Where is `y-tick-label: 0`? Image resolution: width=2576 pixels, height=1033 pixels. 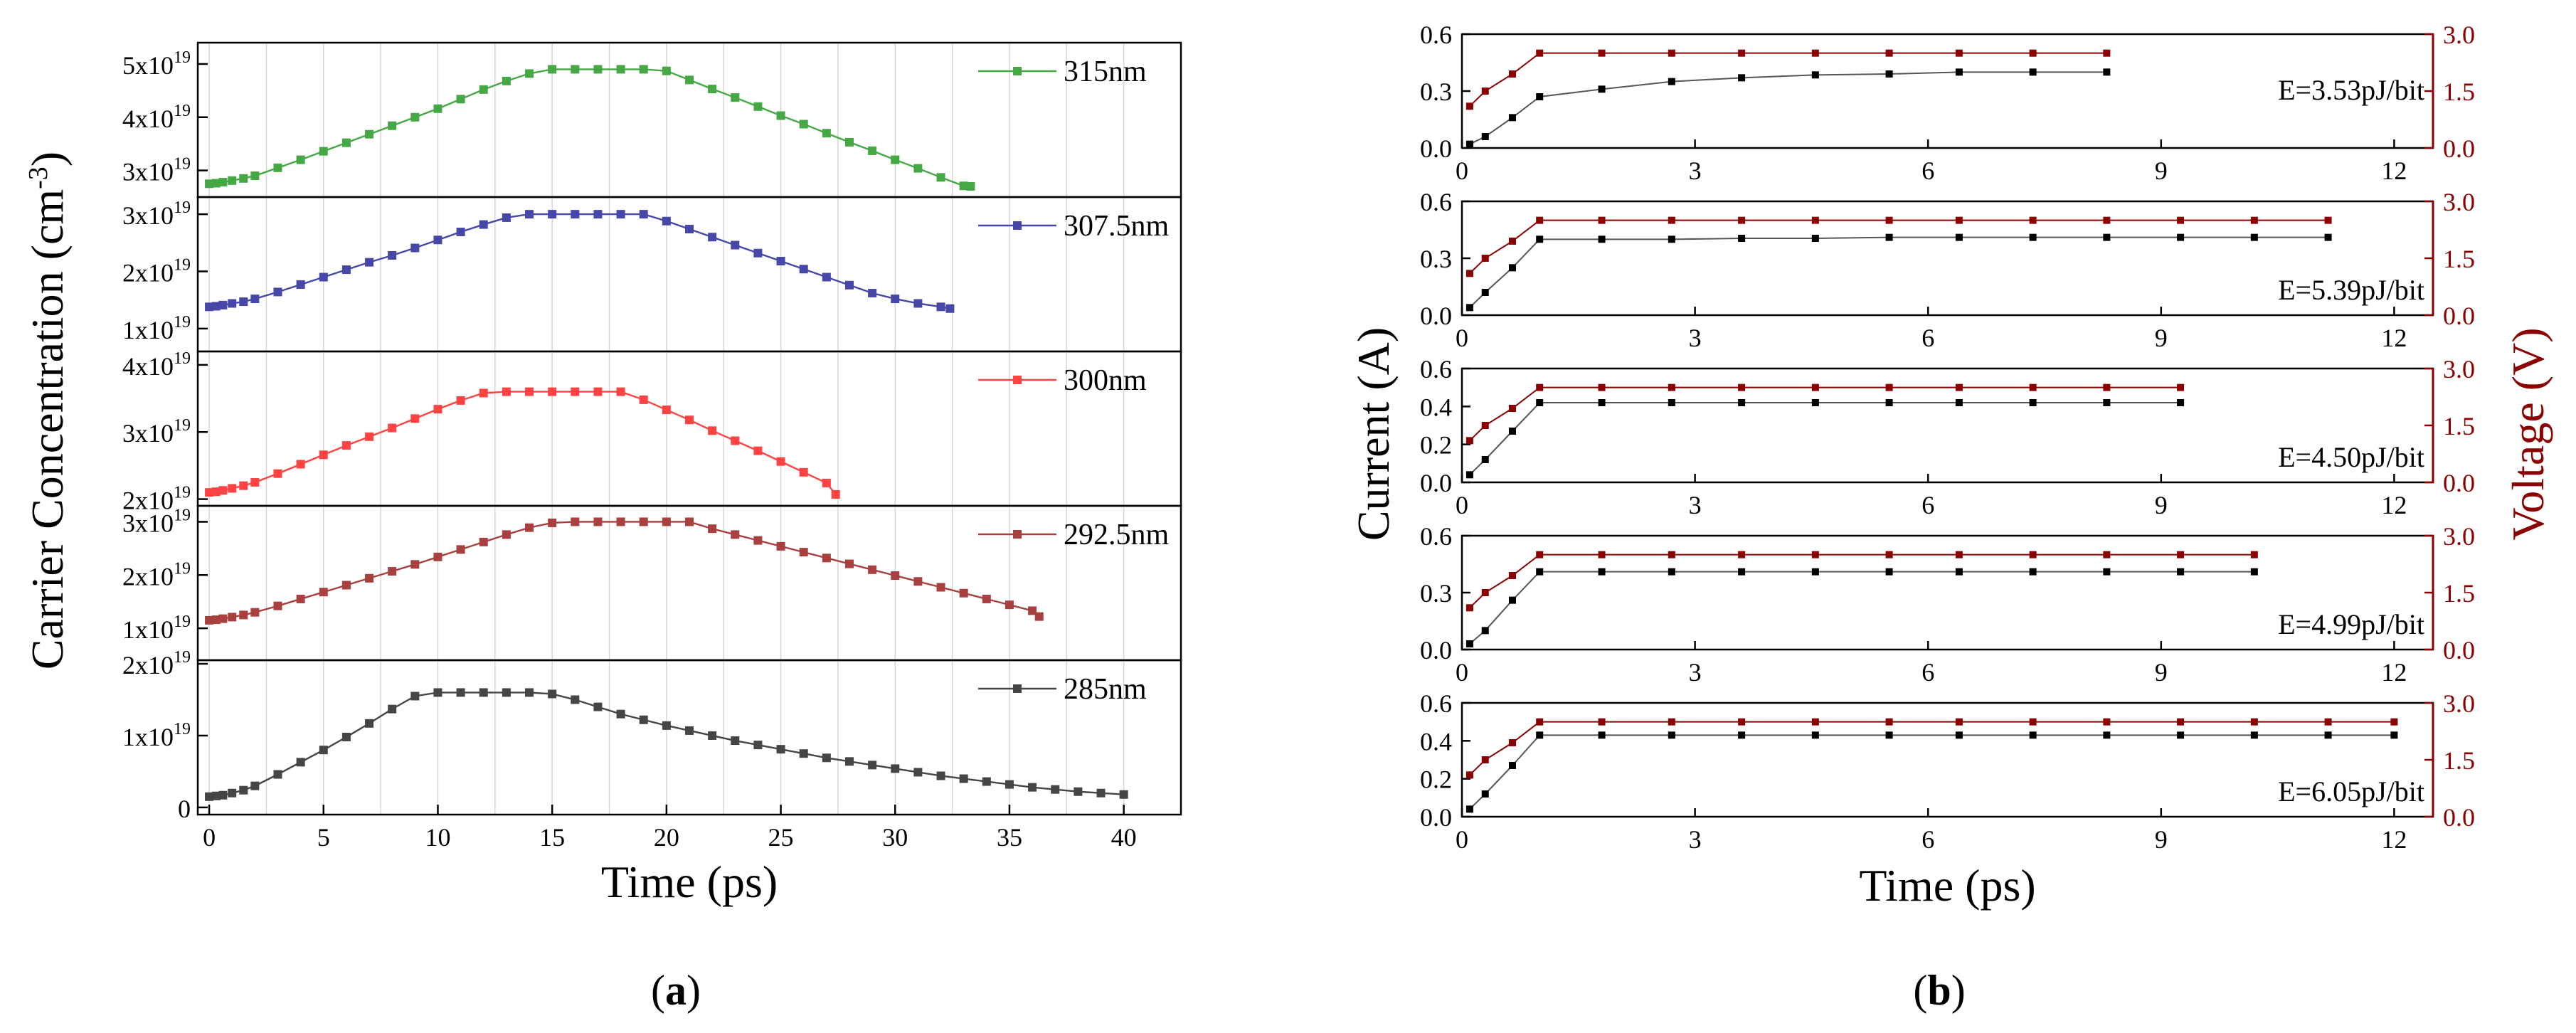
y-tick-label: 0 is located at coordinates (184, 809).